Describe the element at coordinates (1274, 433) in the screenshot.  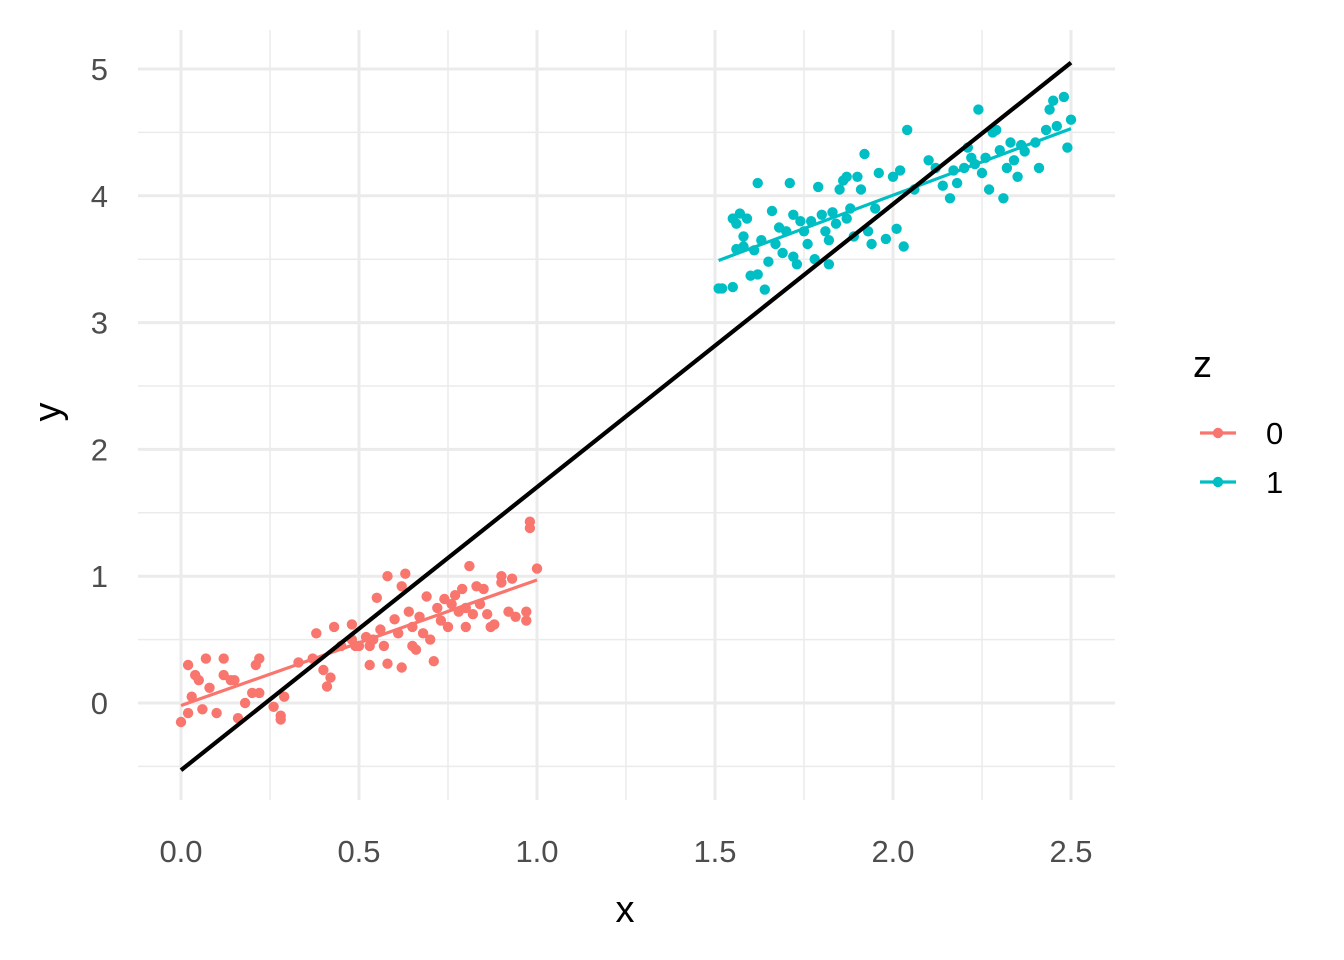
I see `legend-label-z0: 0` at that location.